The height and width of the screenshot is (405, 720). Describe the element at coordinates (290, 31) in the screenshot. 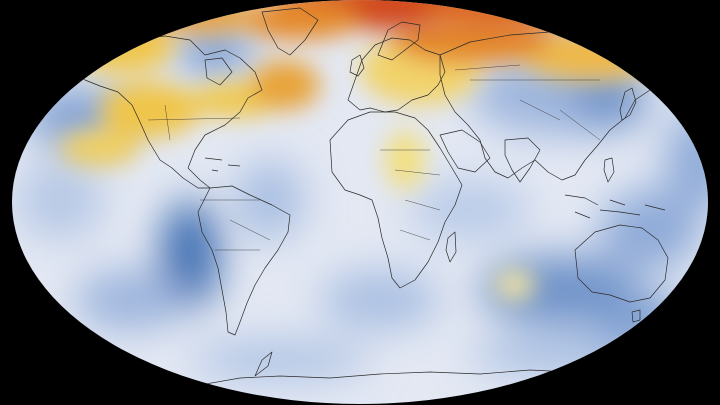

I see `greenland-outline` at that location.